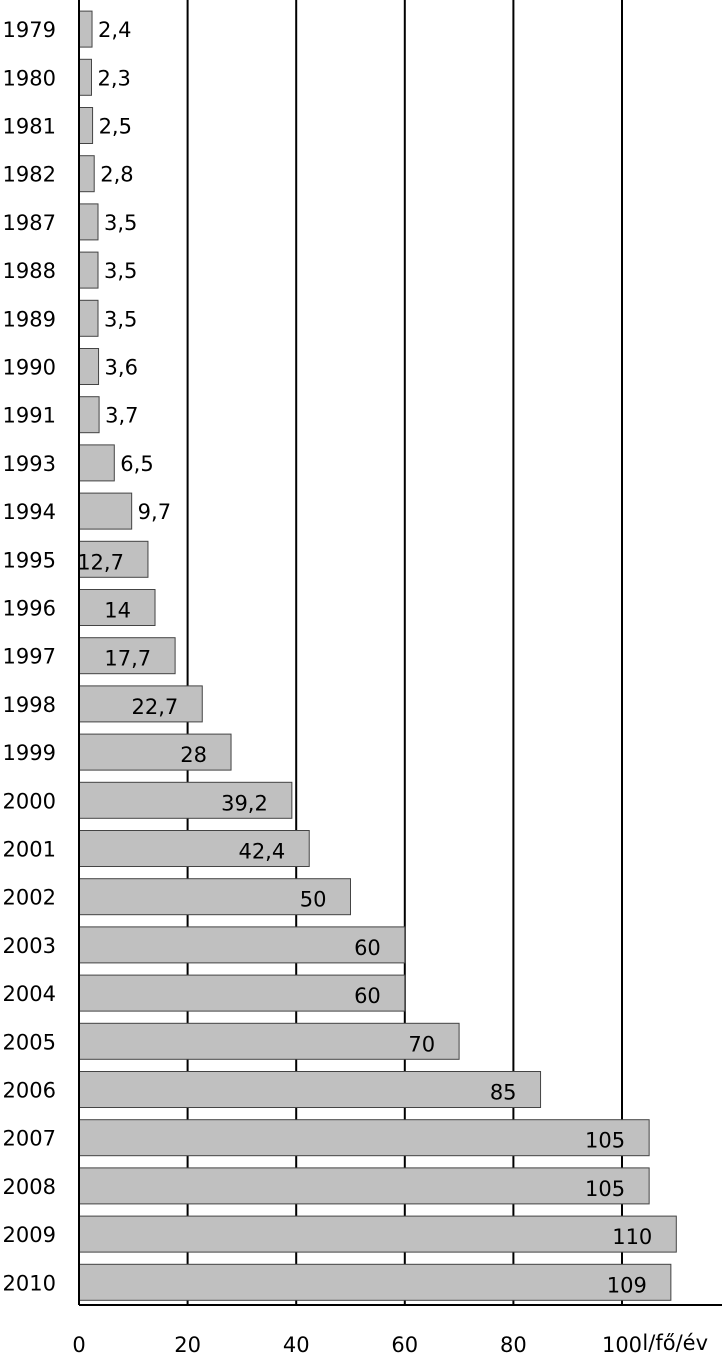 The height and width of the screenshot is (1359, 722). Describe the element at coordinates (194, 848) in the screenshot. I see `bar-2001` at that location.